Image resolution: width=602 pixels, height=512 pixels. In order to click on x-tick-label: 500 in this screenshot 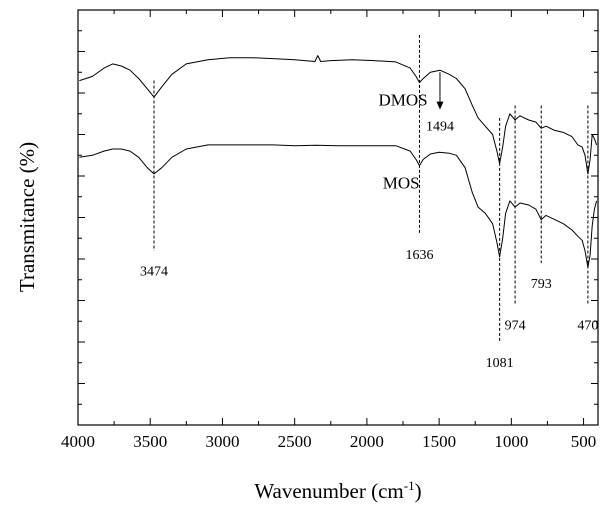, I will do `click(584, 441)`.